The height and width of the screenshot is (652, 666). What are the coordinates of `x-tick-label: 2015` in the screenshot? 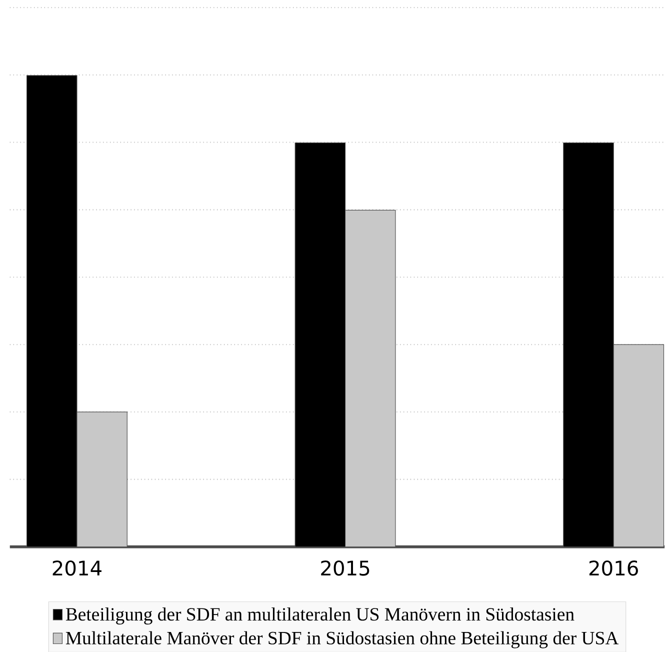 It's located at (345, 568).